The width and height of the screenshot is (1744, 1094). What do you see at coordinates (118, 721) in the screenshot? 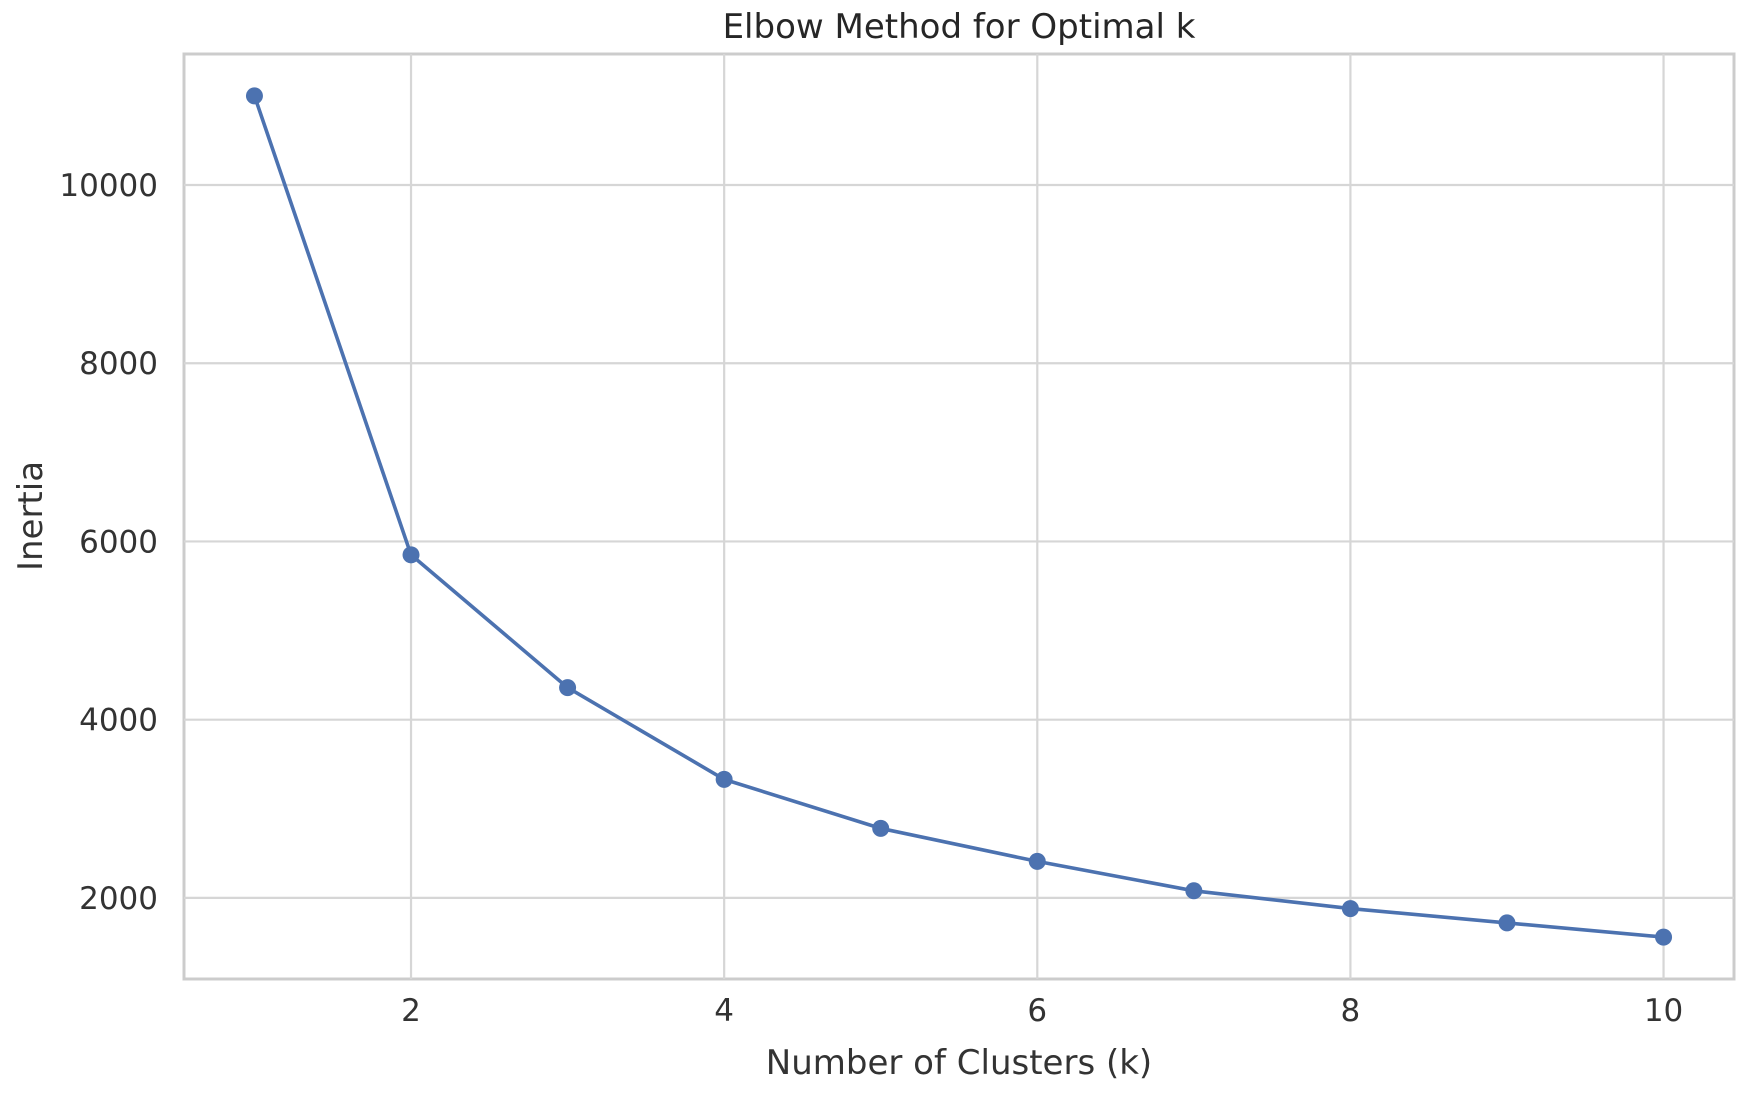
I see `y-tick-label: 4000` at bounding box center [118, 721].